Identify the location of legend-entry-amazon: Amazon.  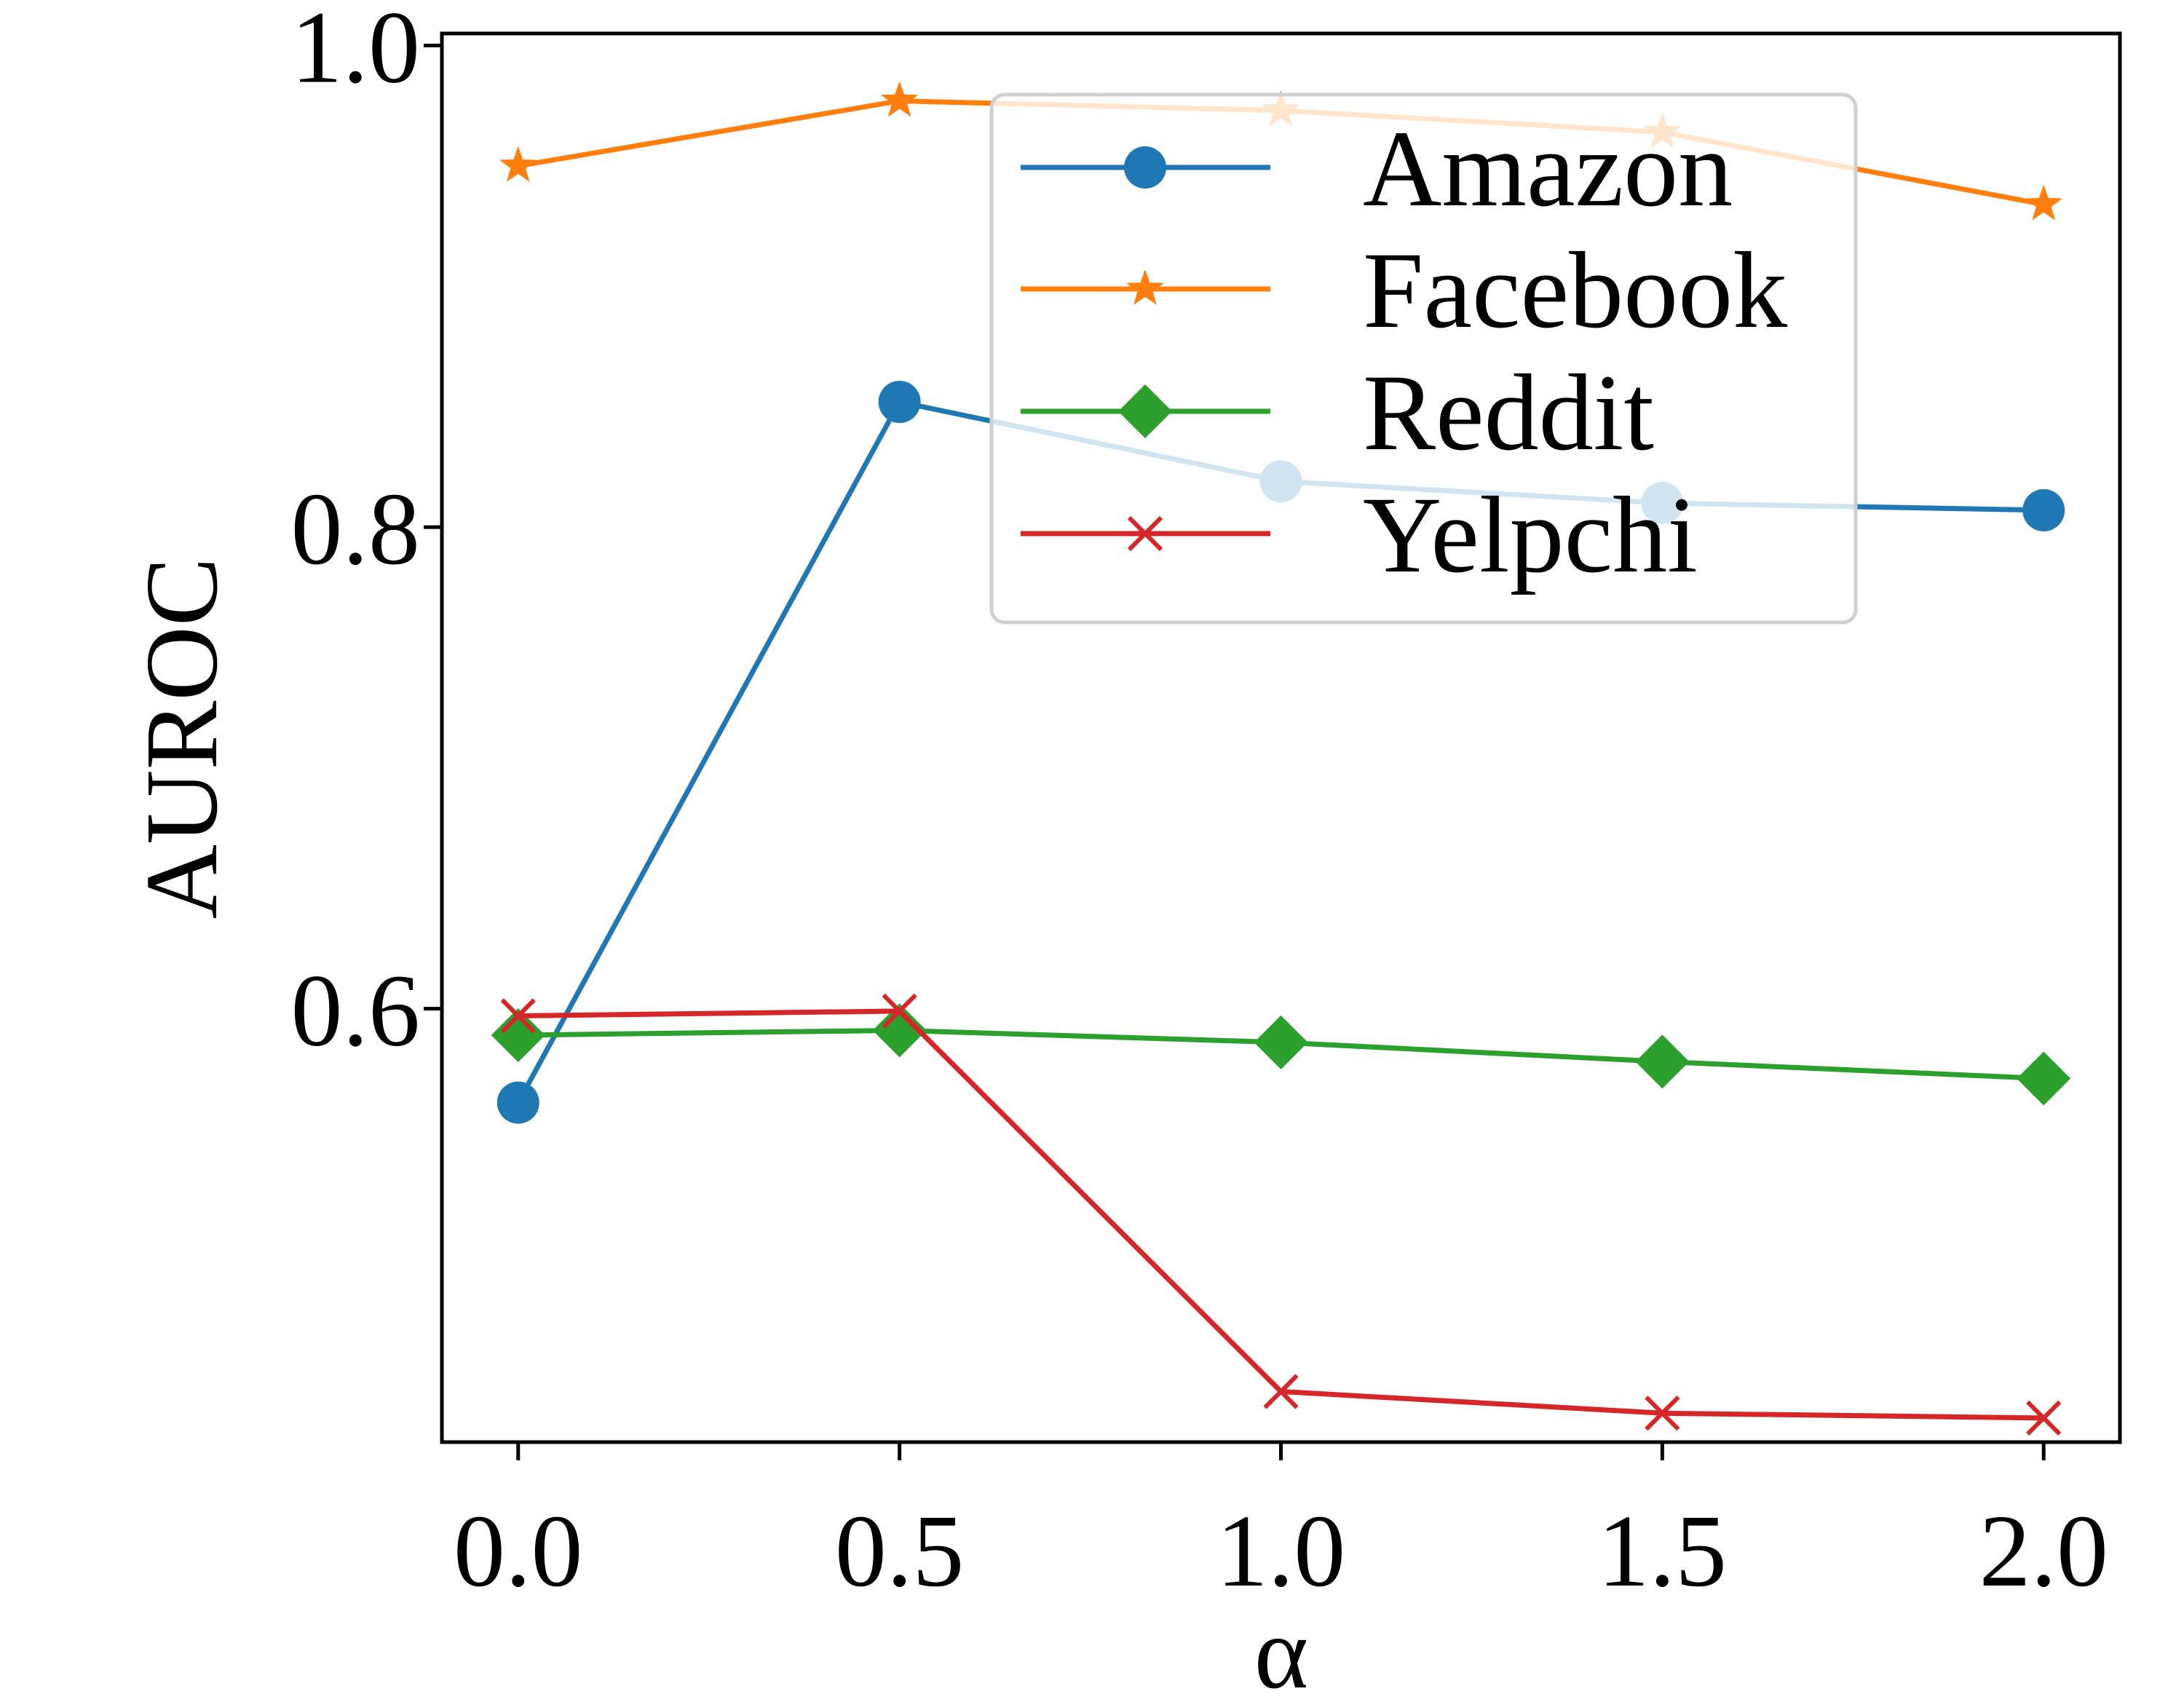
(1377, 168).